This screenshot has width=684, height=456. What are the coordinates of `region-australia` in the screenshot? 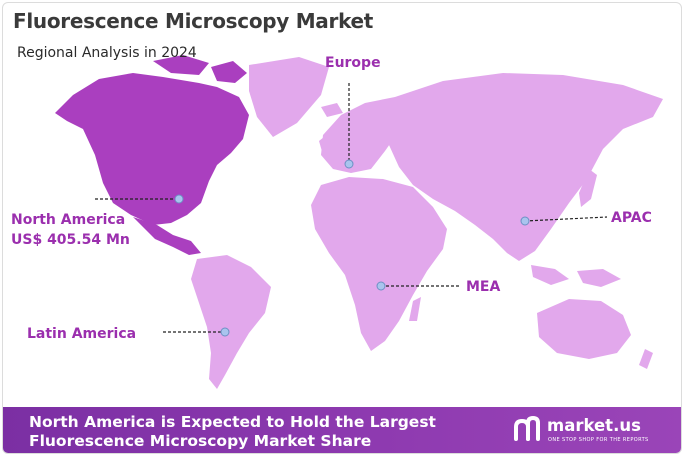 It's located at (584, 329).